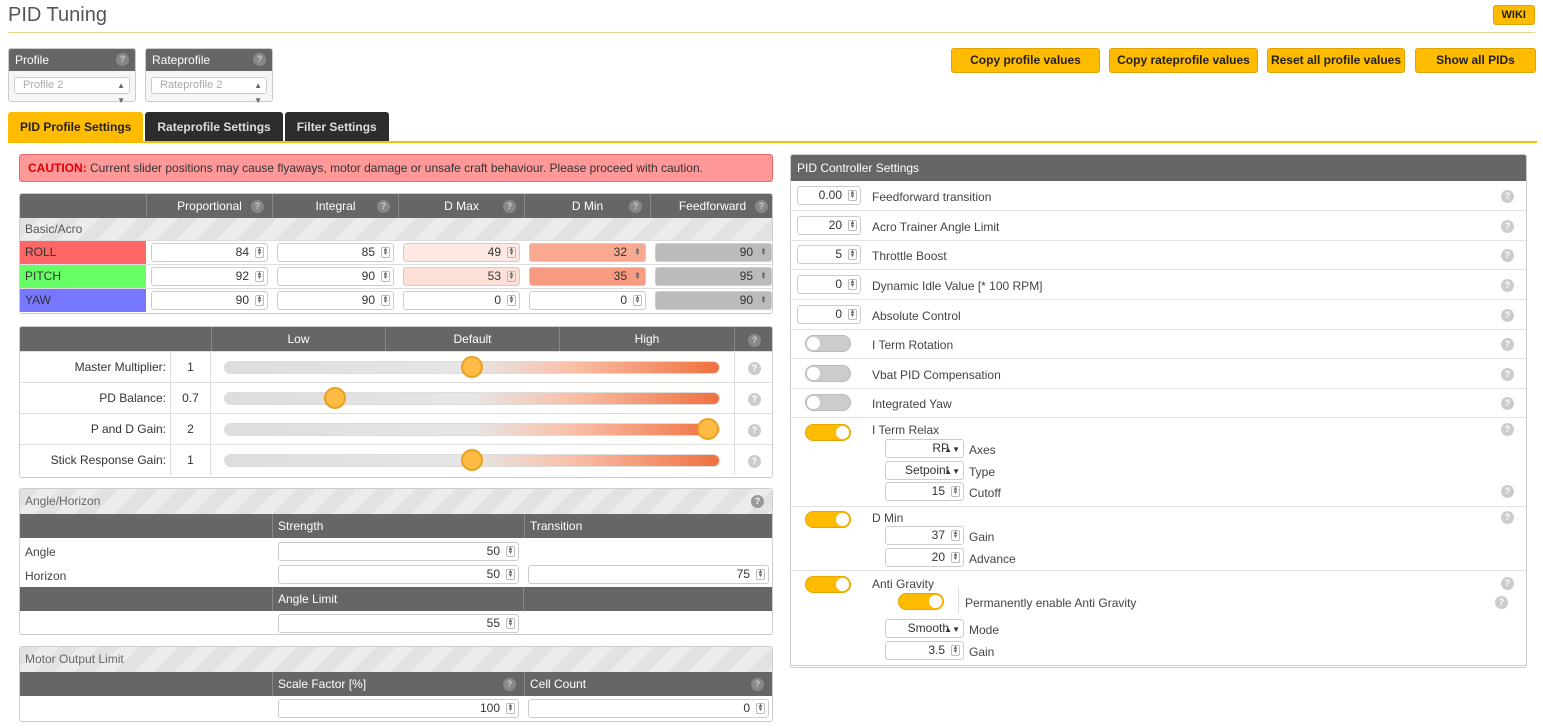  Describe the element at coordinates (828, 519) in the screenshot. I see `dmin-toggle` at that location.